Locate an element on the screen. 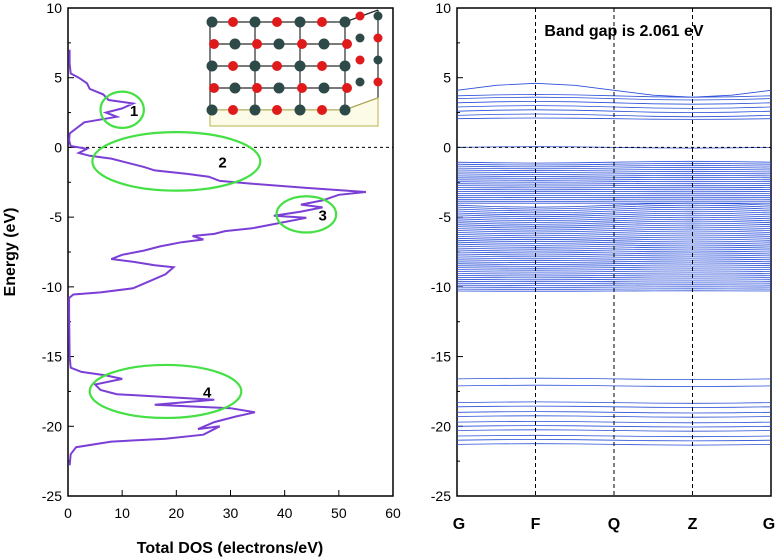 The width and height of the screenshot is (779, 558). band-y-tick-label: -25 is located at coordinates (441, 496).